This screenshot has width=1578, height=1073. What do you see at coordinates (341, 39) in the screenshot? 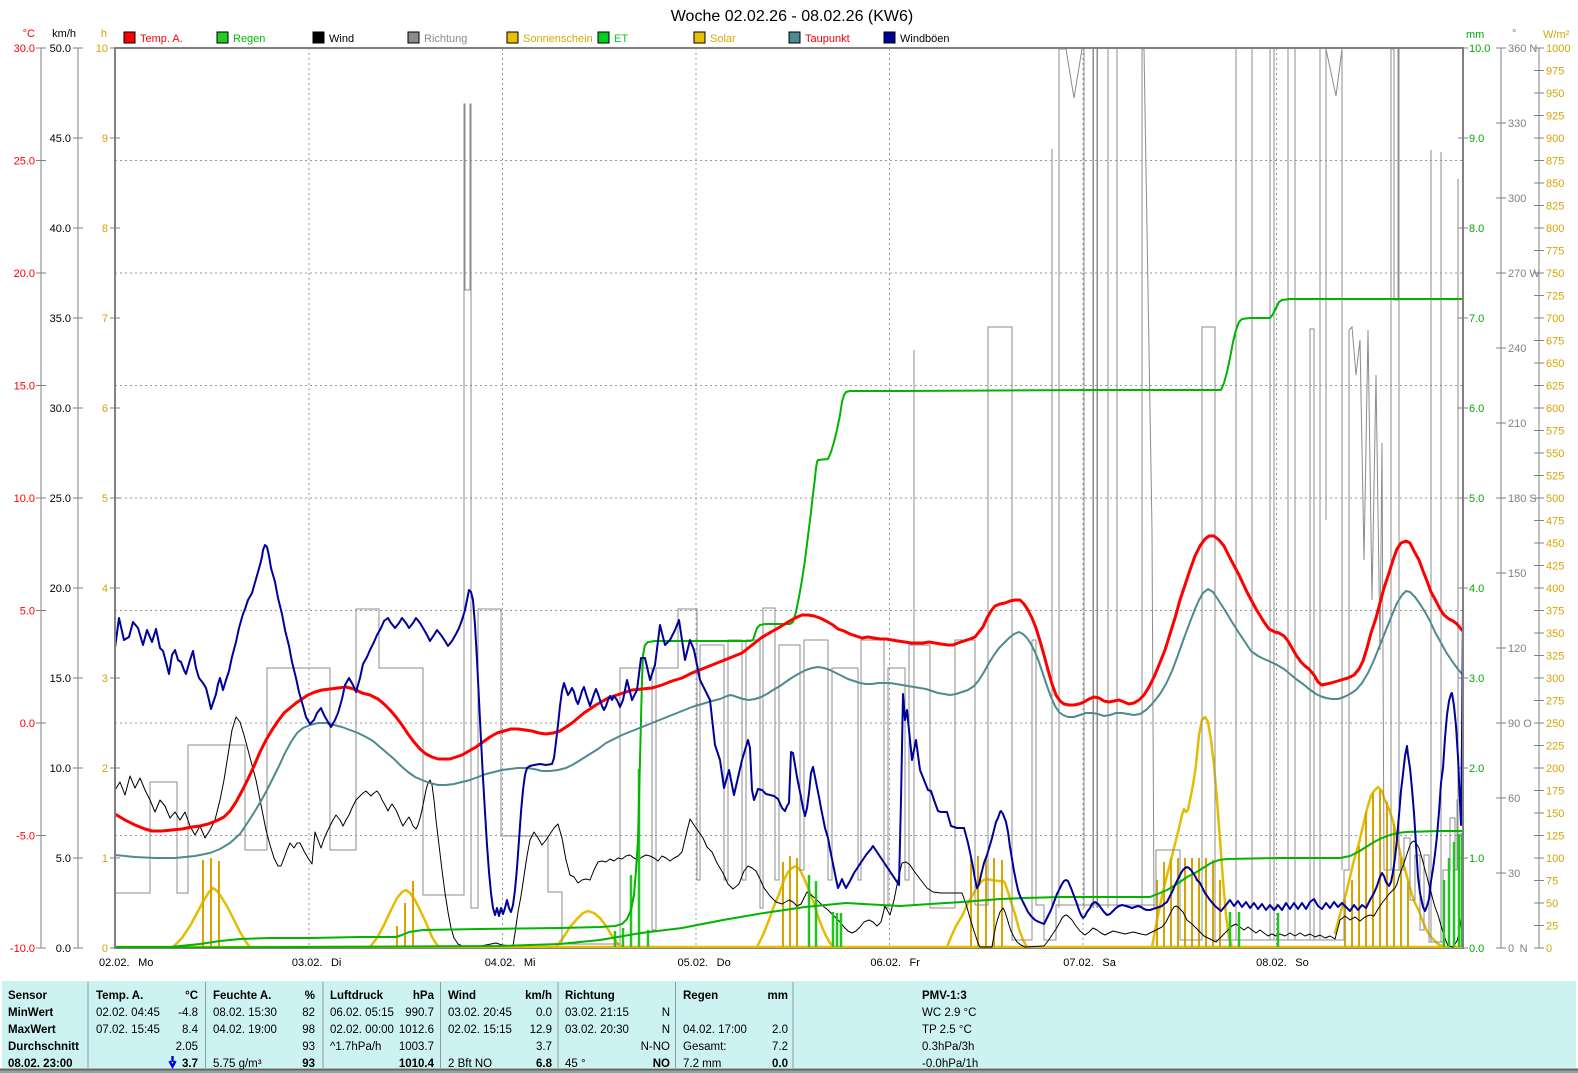
I see `svg-text: Wind` at bounding box center [341, 39].